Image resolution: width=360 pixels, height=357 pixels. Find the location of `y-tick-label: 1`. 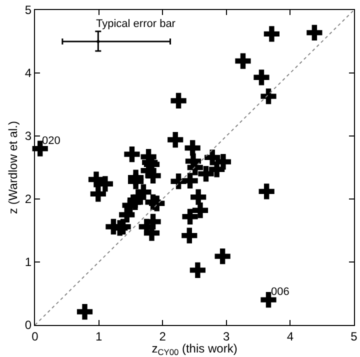

y-tick-label: 1 is located at coordinates (28, 262).